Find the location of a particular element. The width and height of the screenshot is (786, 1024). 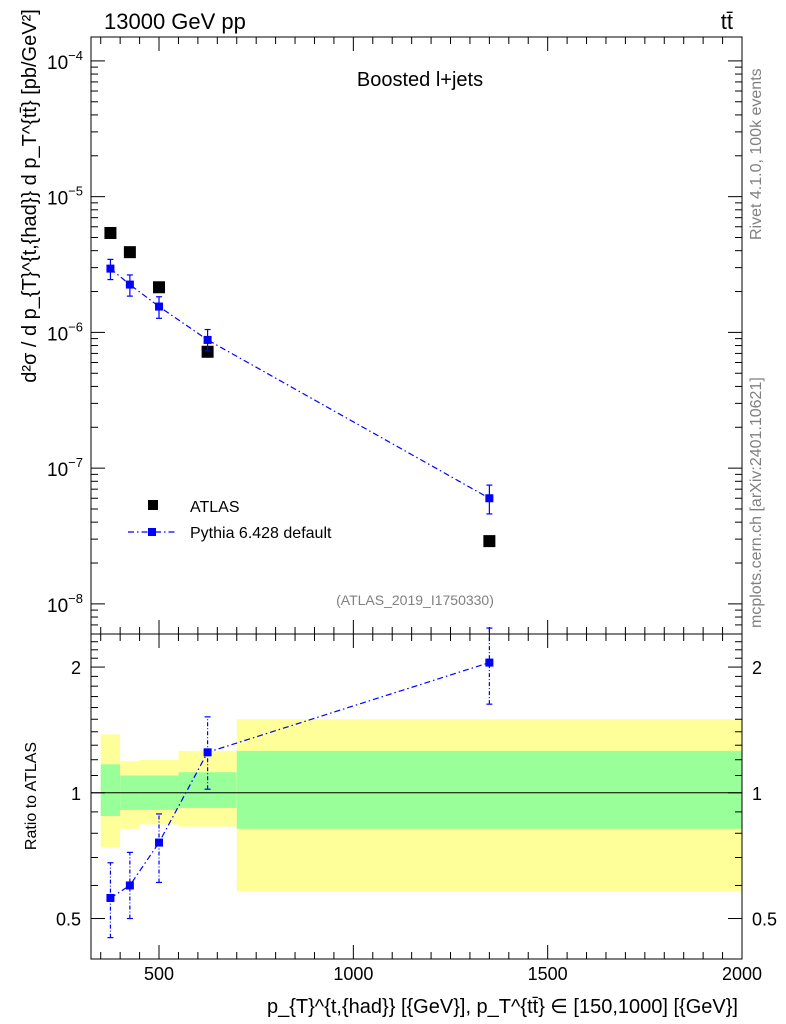

analysis-label: (ATLAS_2019_I1750330) is located at coordinates (415, 600).